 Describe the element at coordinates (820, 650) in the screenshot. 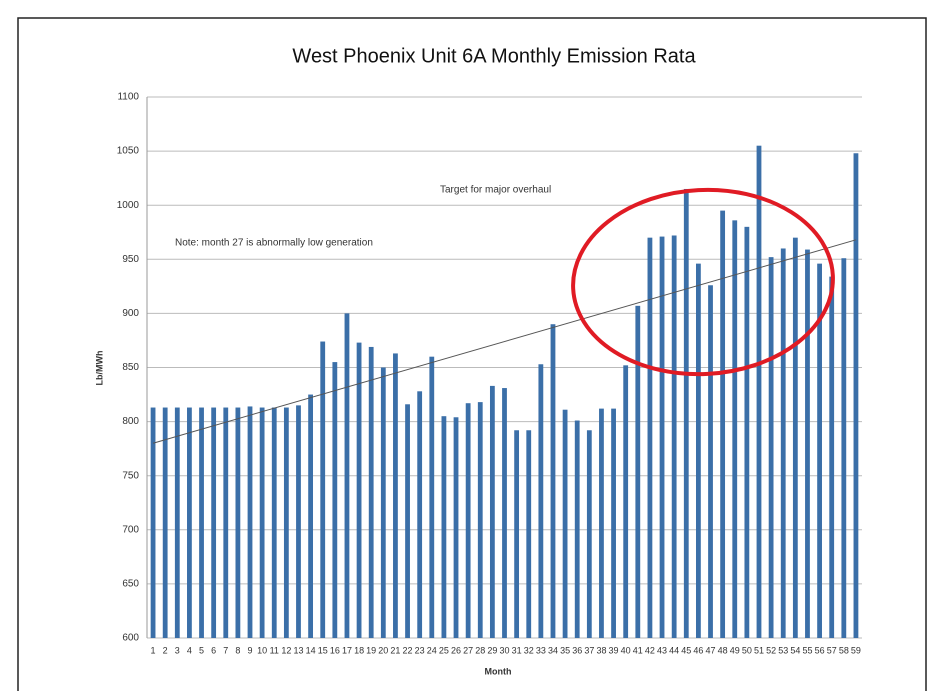

I see `x-tick-label: 56` at that location.